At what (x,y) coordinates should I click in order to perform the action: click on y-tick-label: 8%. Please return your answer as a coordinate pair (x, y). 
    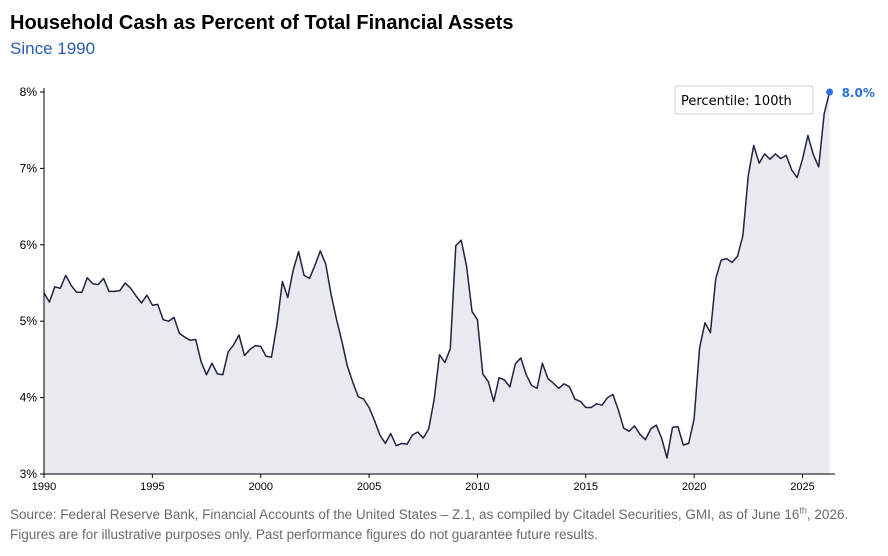
    Looking at the image, I should click on (29, 92).